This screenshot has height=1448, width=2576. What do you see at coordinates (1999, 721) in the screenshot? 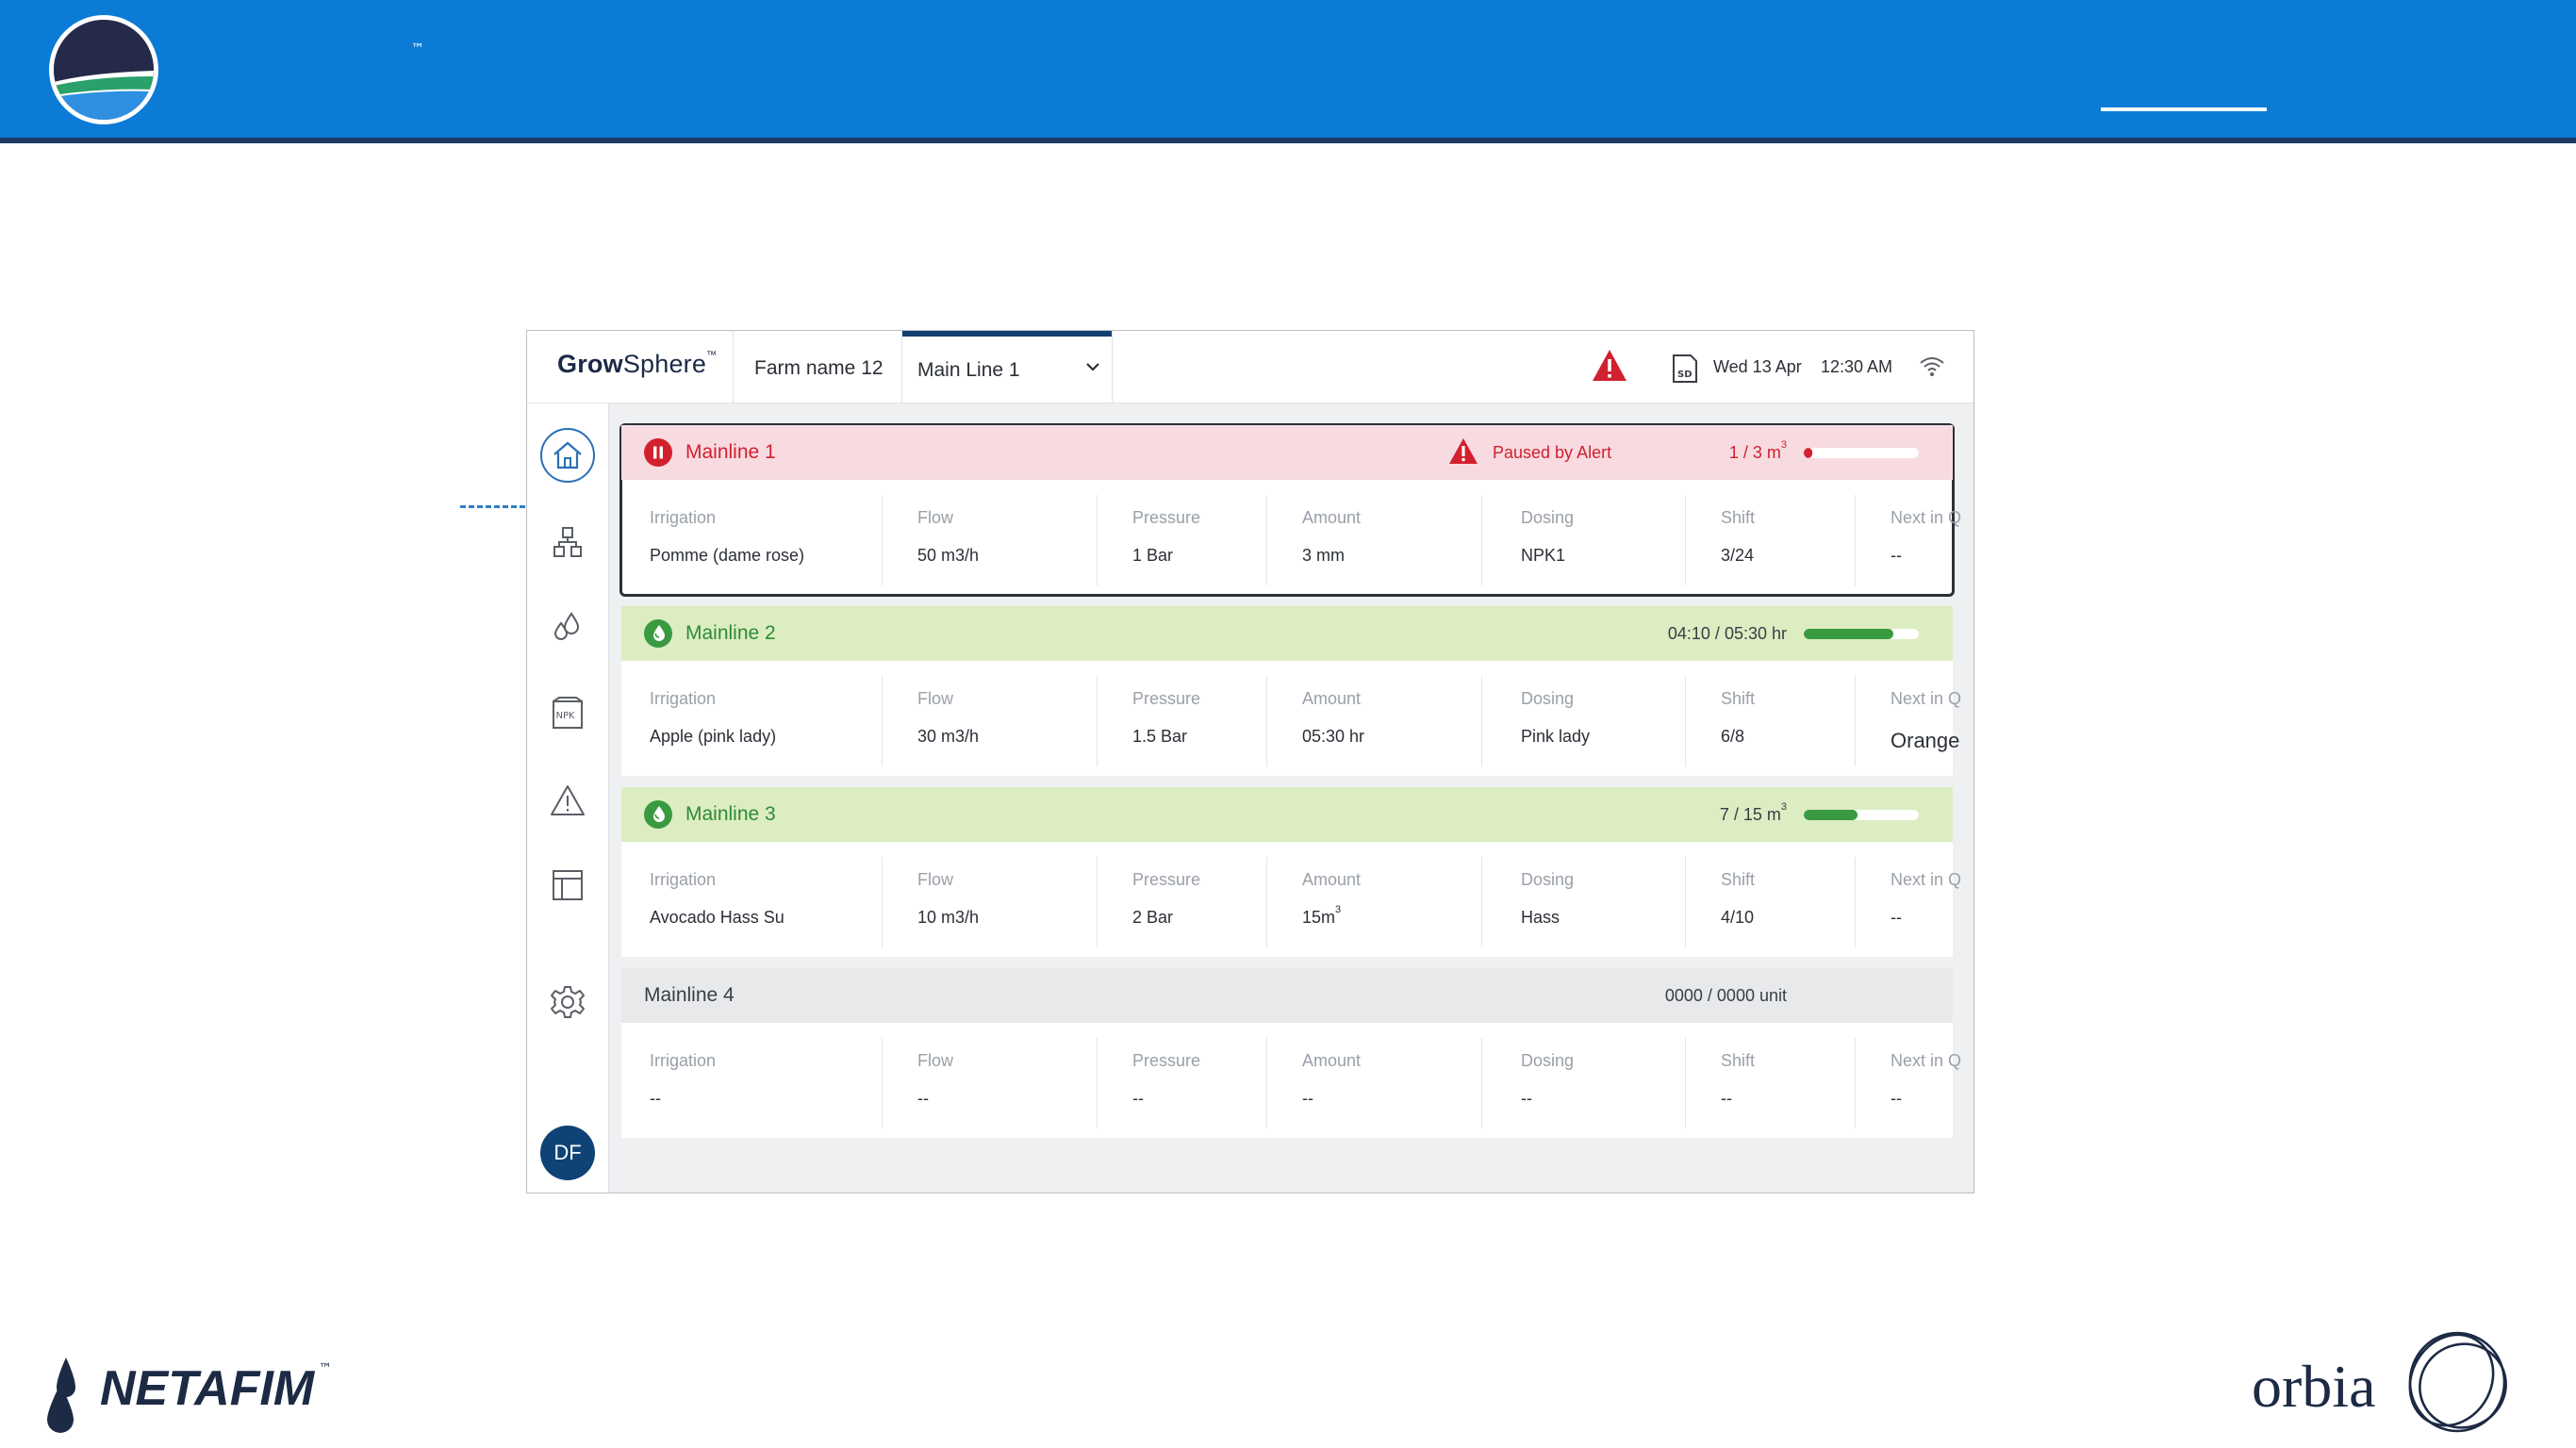
I see `detail-column-next-in-q: Next in Q Orange` at bounding box center [1999, 721].